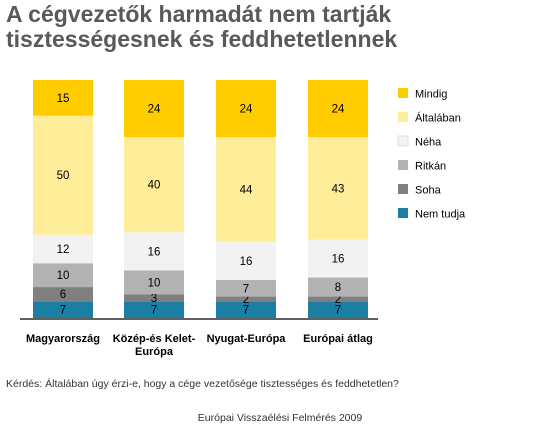 The width and height of the screenshot is (560, 427). I want to click on data-label: 44, so click(246, 190).